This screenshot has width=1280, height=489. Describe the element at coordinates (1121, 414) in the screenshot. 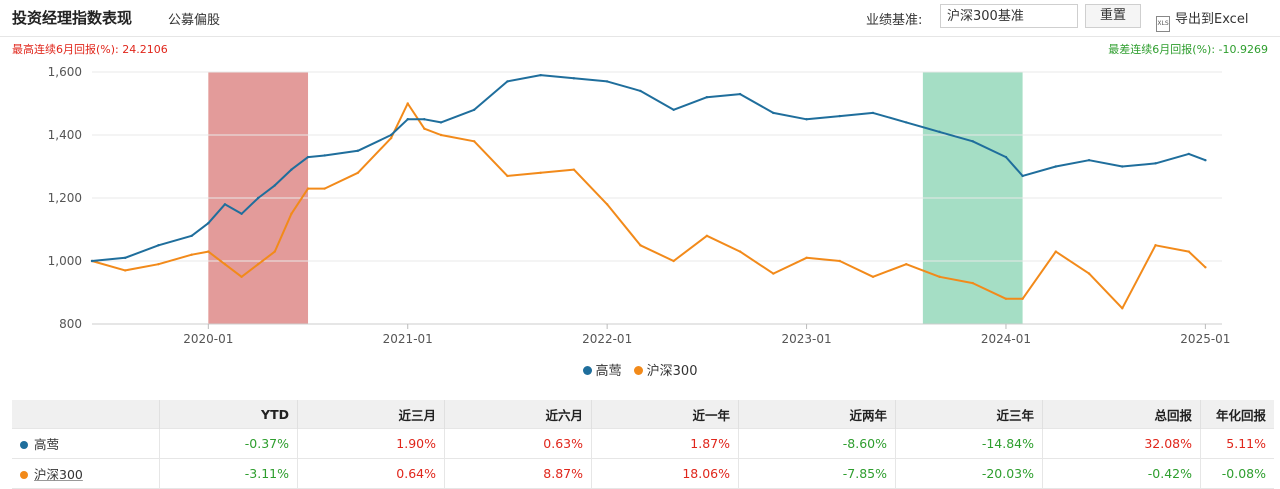

I see `column-header: 总回报` at that location.